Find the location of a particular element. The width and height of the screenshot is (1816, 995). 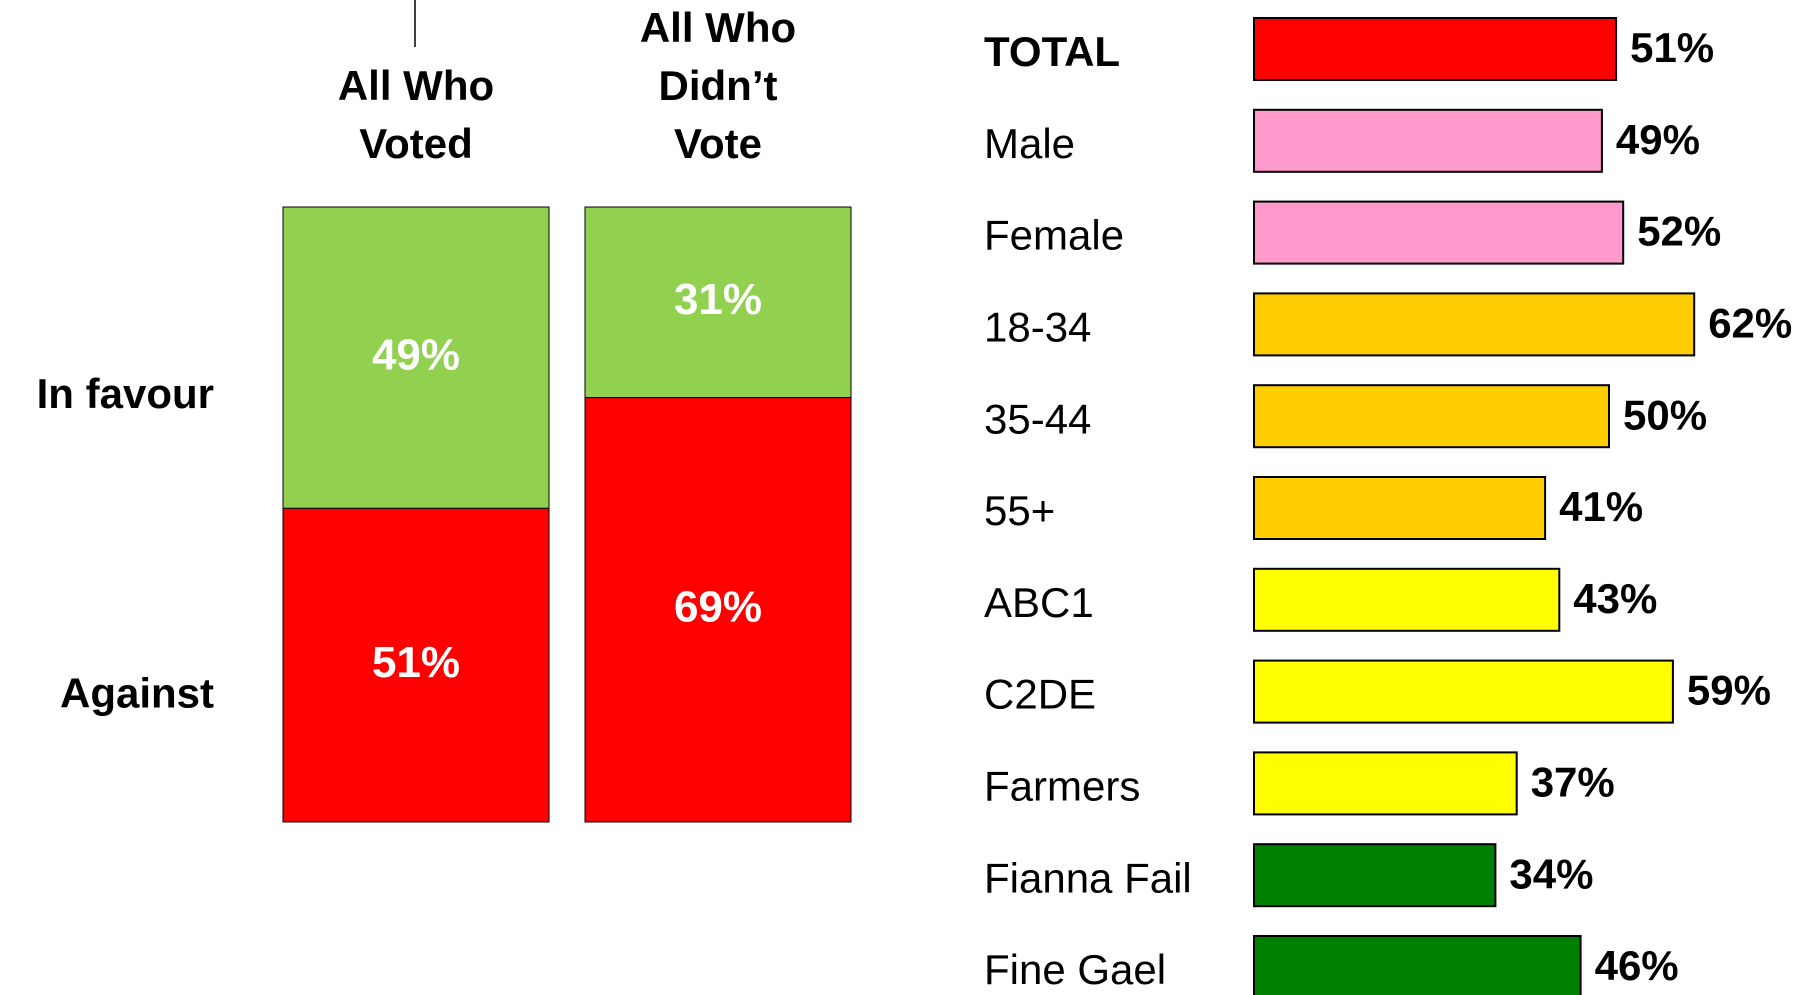

category-label: 18-34 is located at coordinates (1037, 326).